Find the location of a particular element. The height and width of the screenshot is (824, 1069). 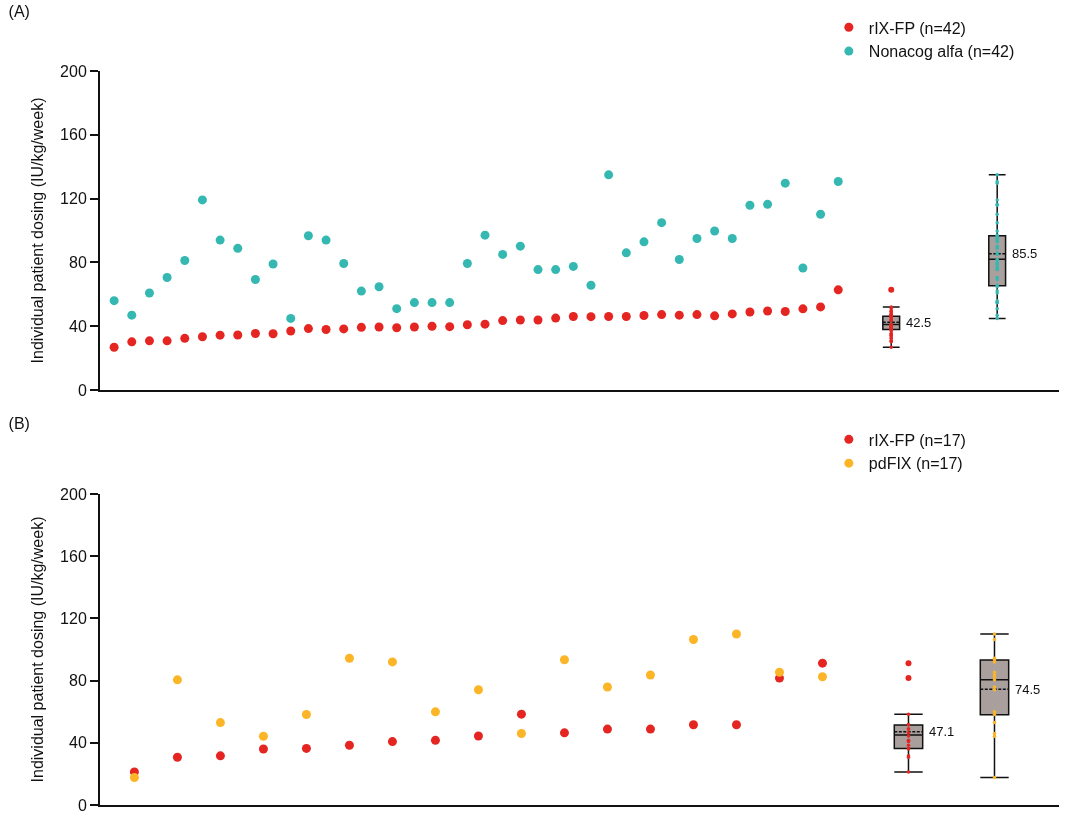

legend-label: rIX-FP (n=42) is located at coordinates (917, 28).